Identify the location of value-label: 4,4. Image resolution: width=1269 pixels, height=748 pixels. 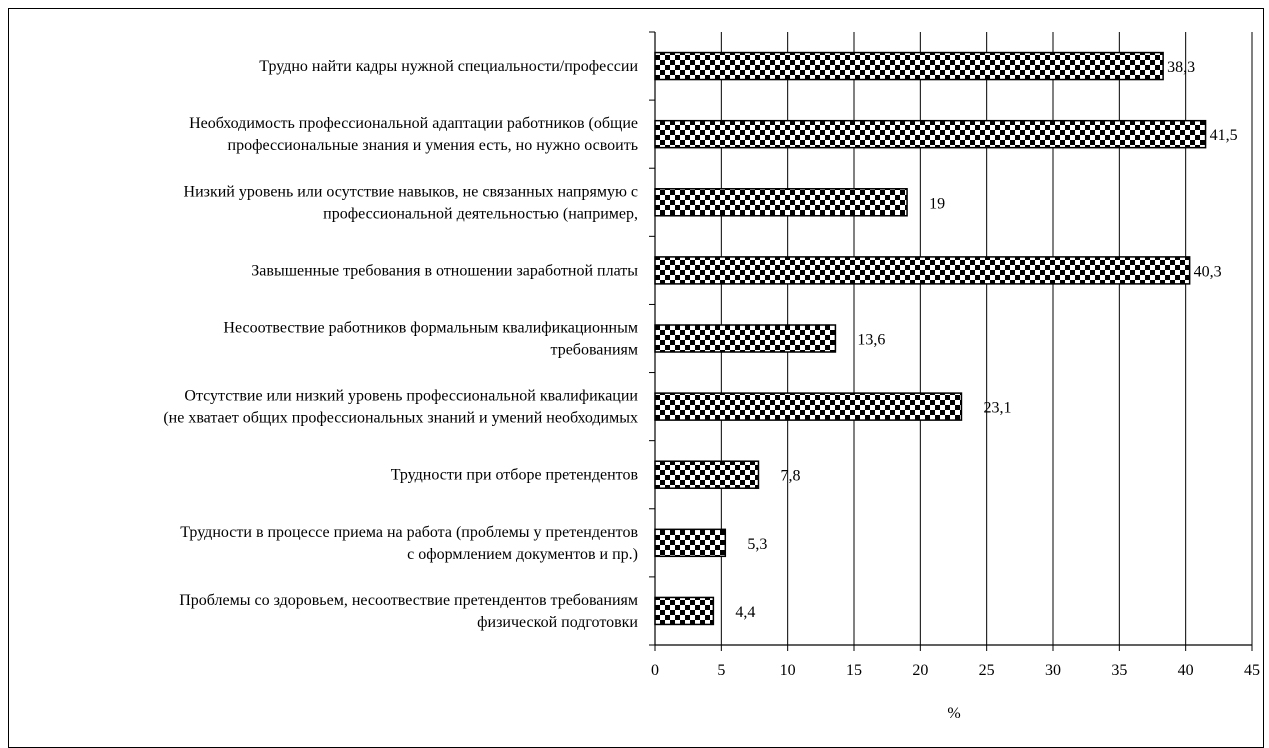
(745, 612).